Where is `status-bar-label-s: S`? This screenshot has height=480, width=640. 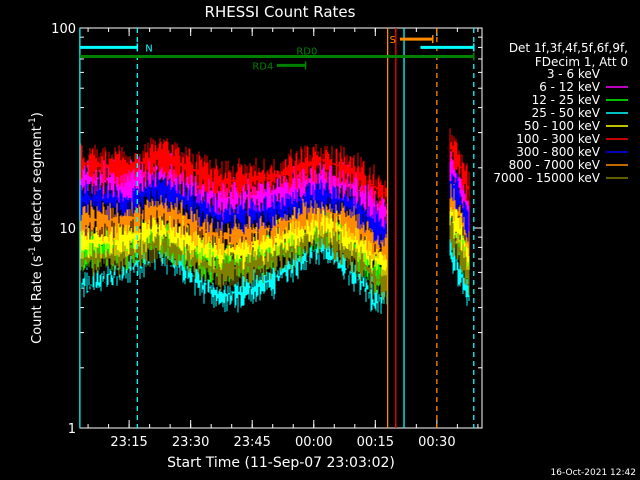
status-bar-label-s: S is located at coordinates (393, 40).